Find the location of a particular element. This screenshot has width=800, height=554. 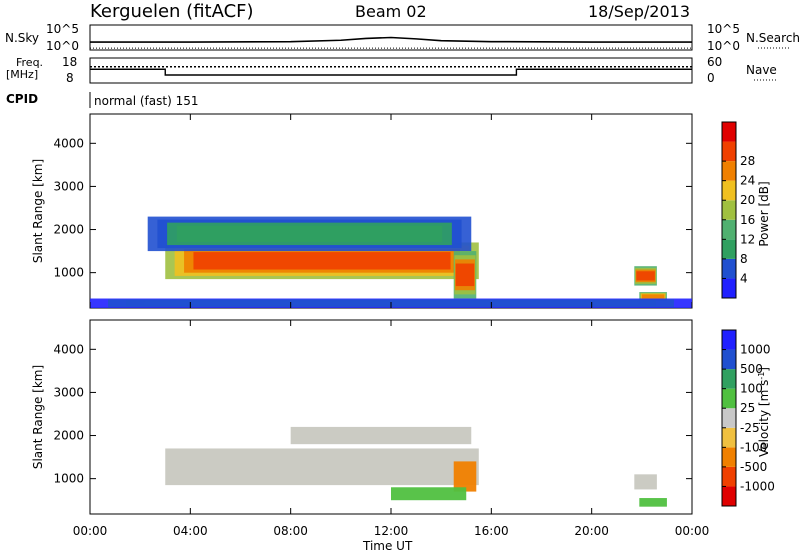

power-ylabel: Slant Range [km] is located at coordinates (38, 211).